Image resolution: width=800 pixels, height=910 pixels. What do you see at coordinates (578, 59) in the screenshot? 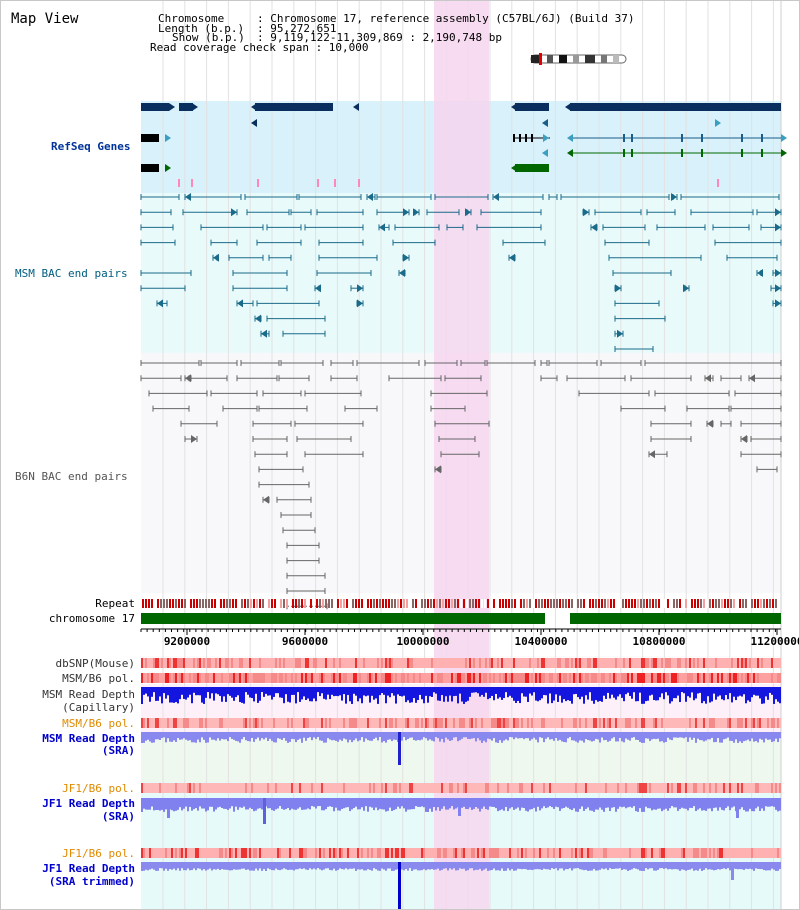
I see `chromosome-ideogram` at bounding box center [578, 59].